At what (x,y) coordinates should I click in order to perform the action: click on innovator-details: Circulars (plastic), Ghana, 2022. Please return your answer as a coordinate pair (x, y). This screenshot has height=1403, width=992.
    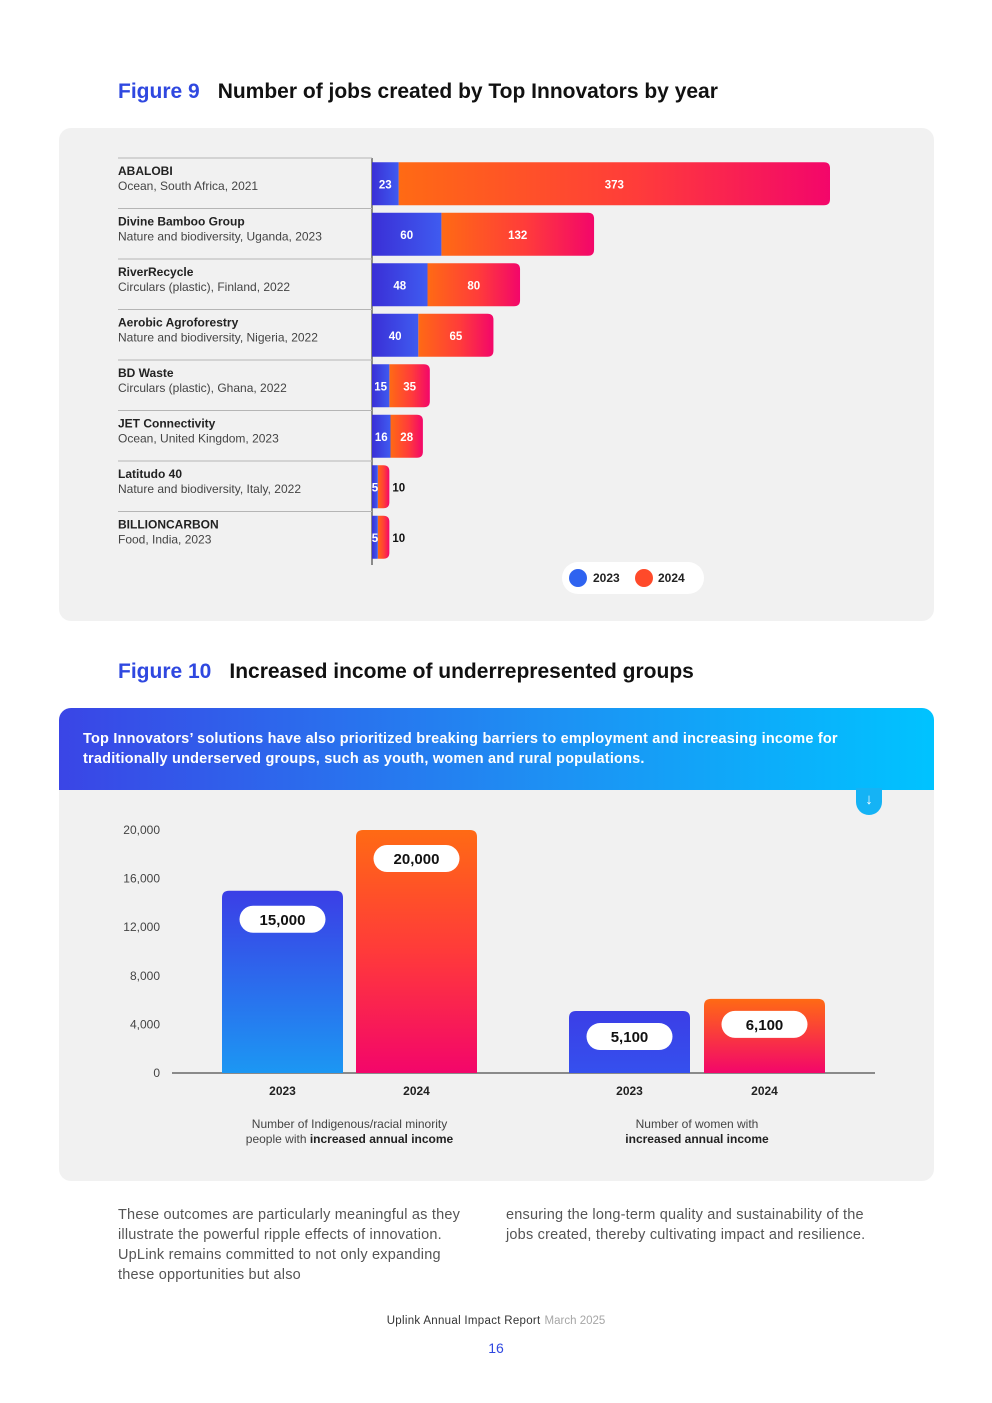
    Looking at the image, I should click on (202, 388).